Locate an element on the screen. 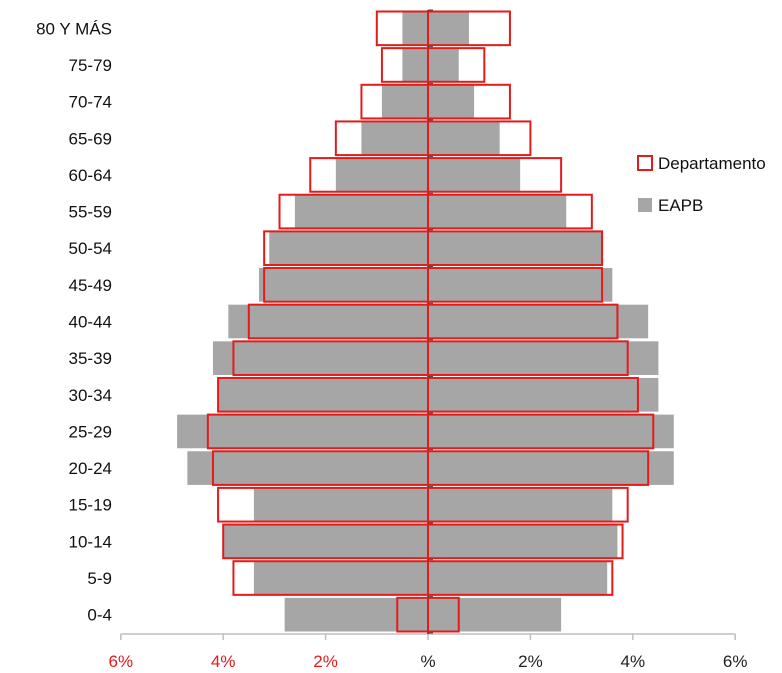  legend-label-departamento: Departamento is located at coordinates (712, 163).